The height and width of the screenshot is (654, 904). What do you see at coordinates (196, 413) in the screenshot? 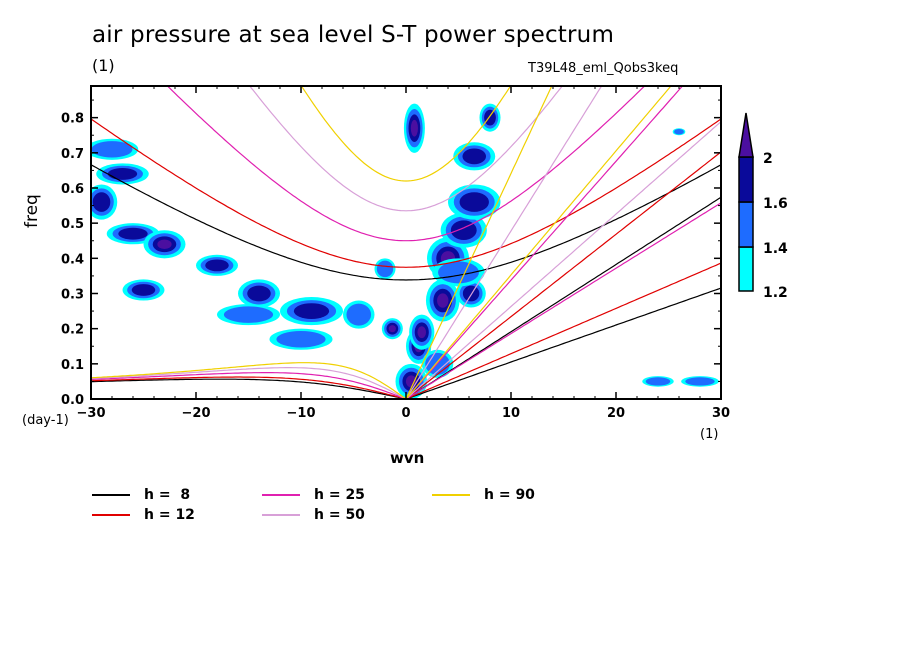
I see `x-tick-label: −20` at bounding box center [196, 413].